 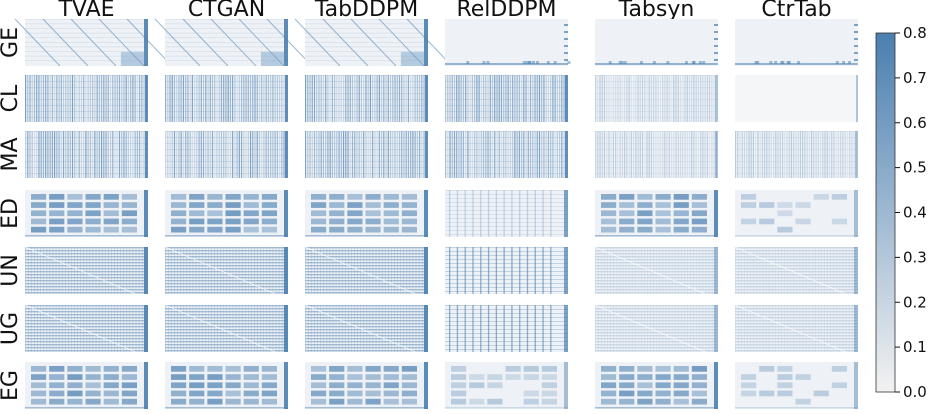 I want to click on heatmap-panel-ed-tvae, so click(x=86, y=213).